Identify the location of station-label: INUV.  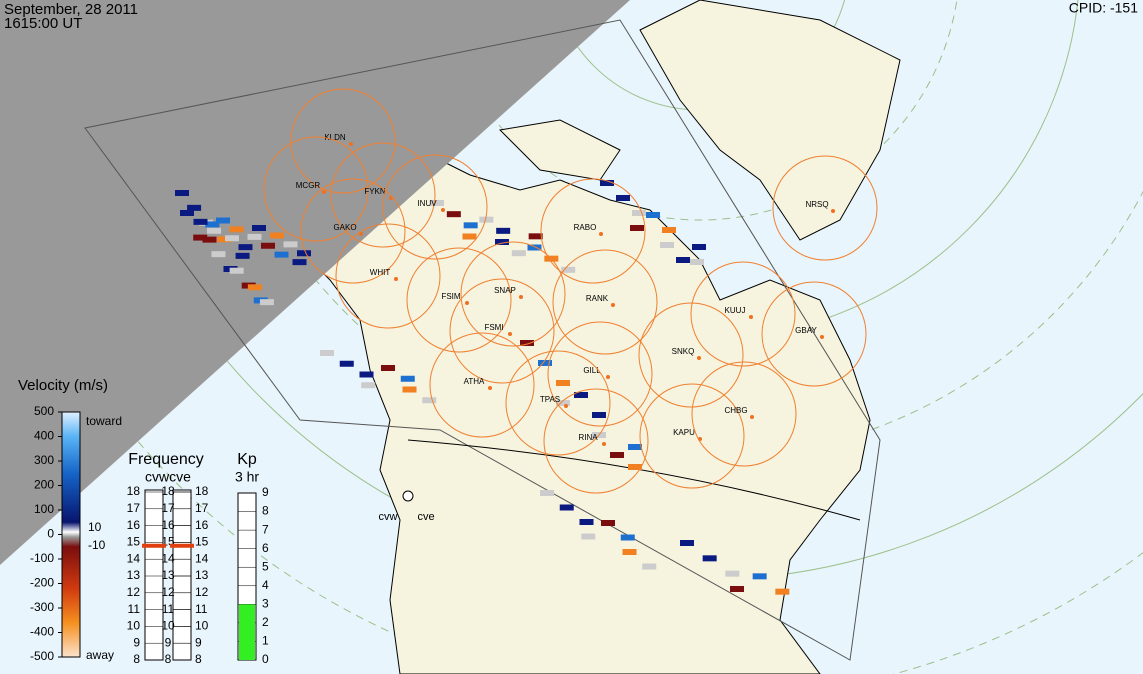
(427, 203).